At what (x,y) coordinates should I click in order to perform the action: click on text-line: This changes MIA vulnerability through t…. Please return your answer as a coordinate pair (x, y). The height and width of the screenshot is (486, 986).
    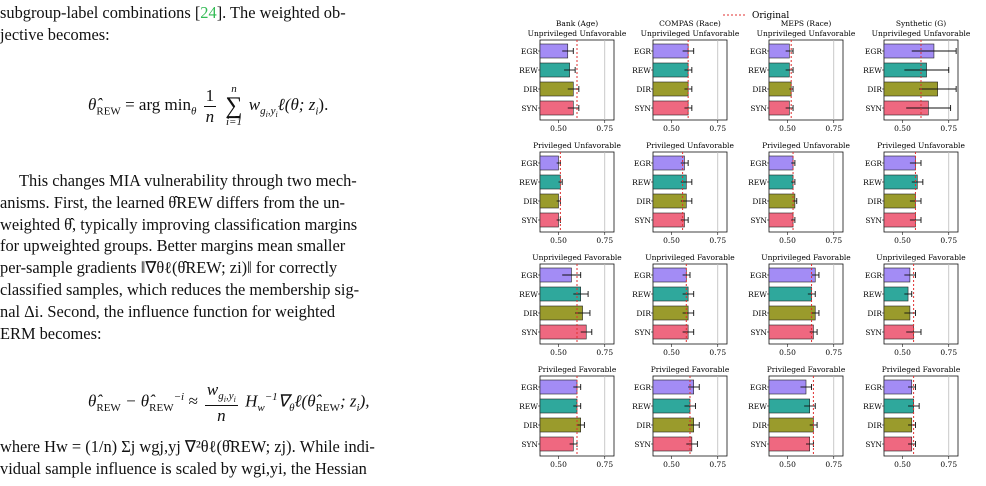
    Looking at the image, I should click on (188, 180).